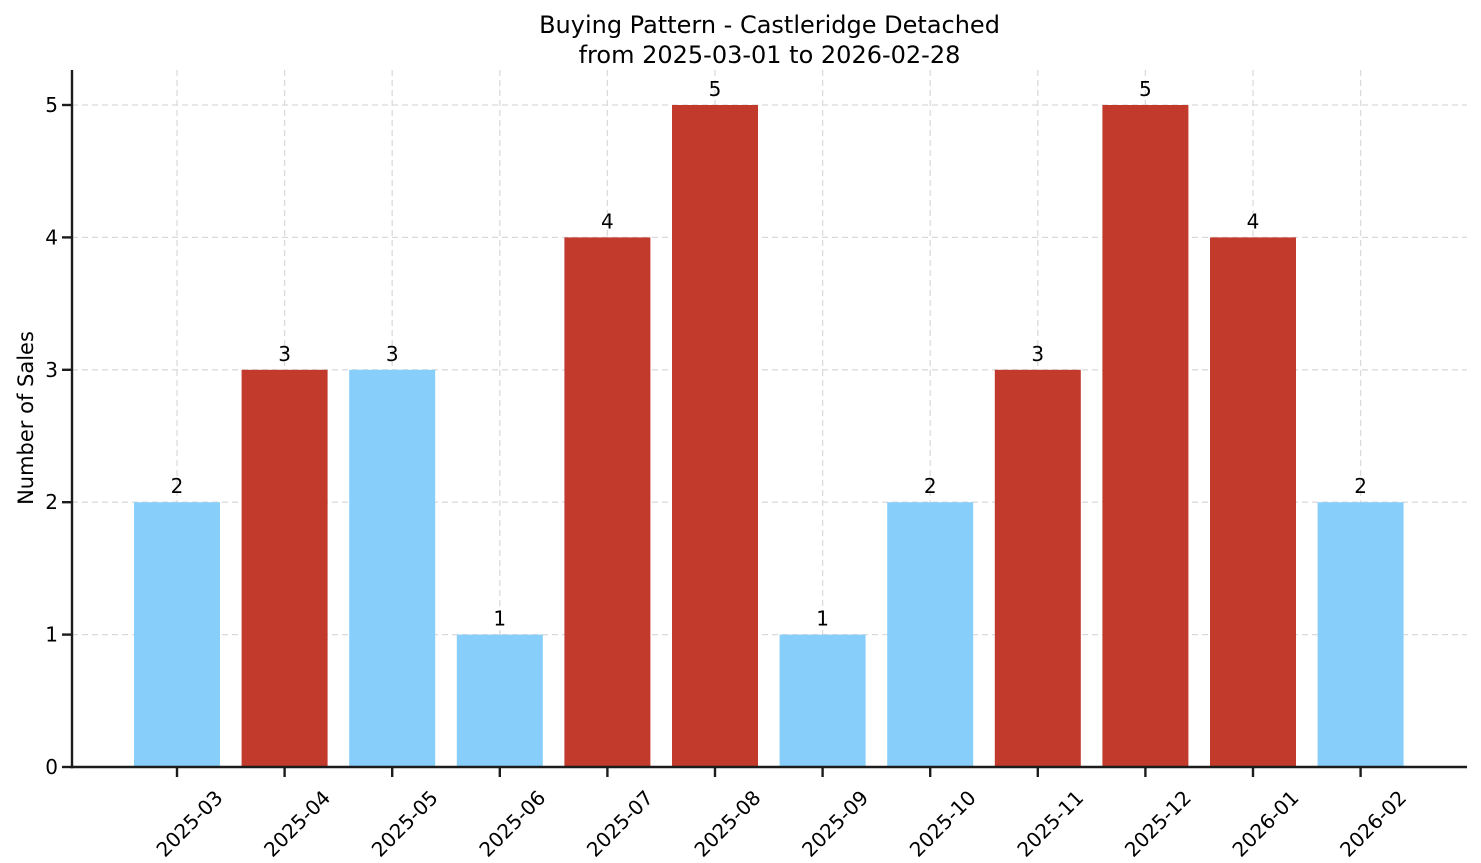 This screenshot has height=863, width=1481. Describe the element at coordinates (51, 237) in the screenshot. I see `y-tick-label: 4` at that location.